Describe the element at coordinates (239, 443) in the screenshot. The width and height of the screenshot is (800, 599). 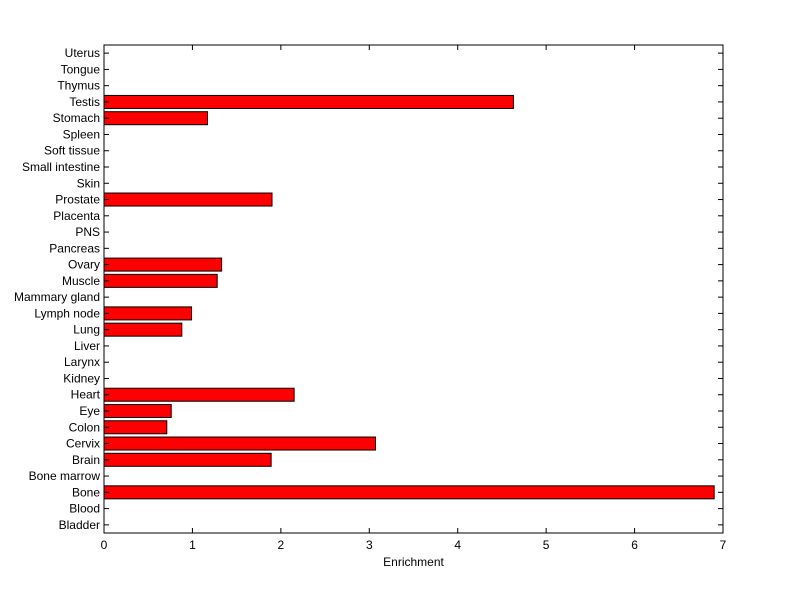
I see `bar-cervix` at that location.